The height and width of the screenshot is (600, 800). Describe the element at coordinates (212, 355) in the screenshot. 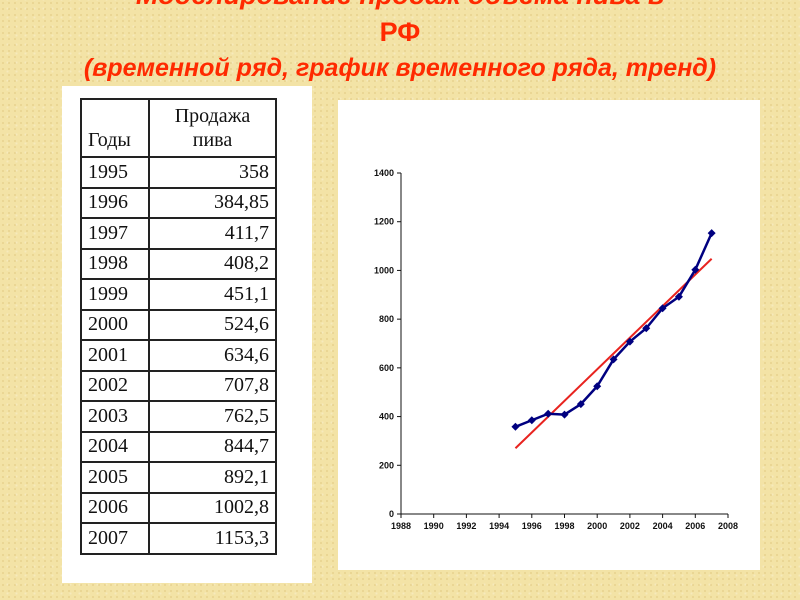

I see `sales-cell: 634,6` at that location.